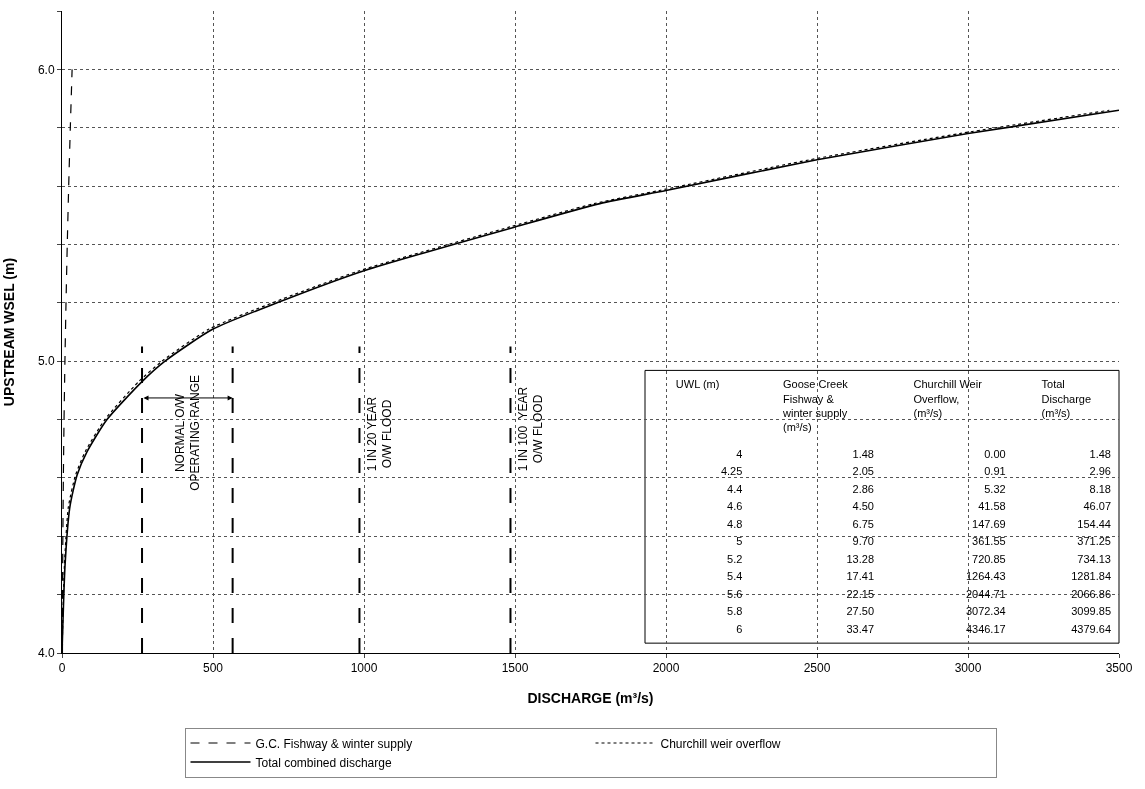 The height and width of the screenshot is (789, 1145). What do you see at coordinates (989, 541) in the screenshot?
I see `data-label: 361.55` at bounding box center [989, 541].